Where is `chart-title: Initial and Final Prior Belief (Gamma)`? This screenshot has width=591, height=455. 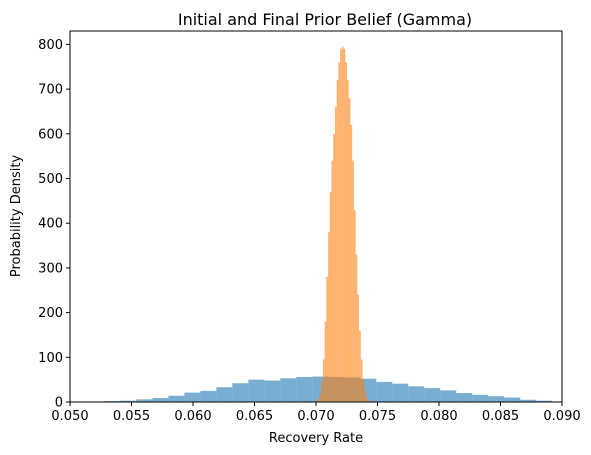 chart-title: Initial and Final Prior Belief (Gamma) is located at coordinates (325, 19).